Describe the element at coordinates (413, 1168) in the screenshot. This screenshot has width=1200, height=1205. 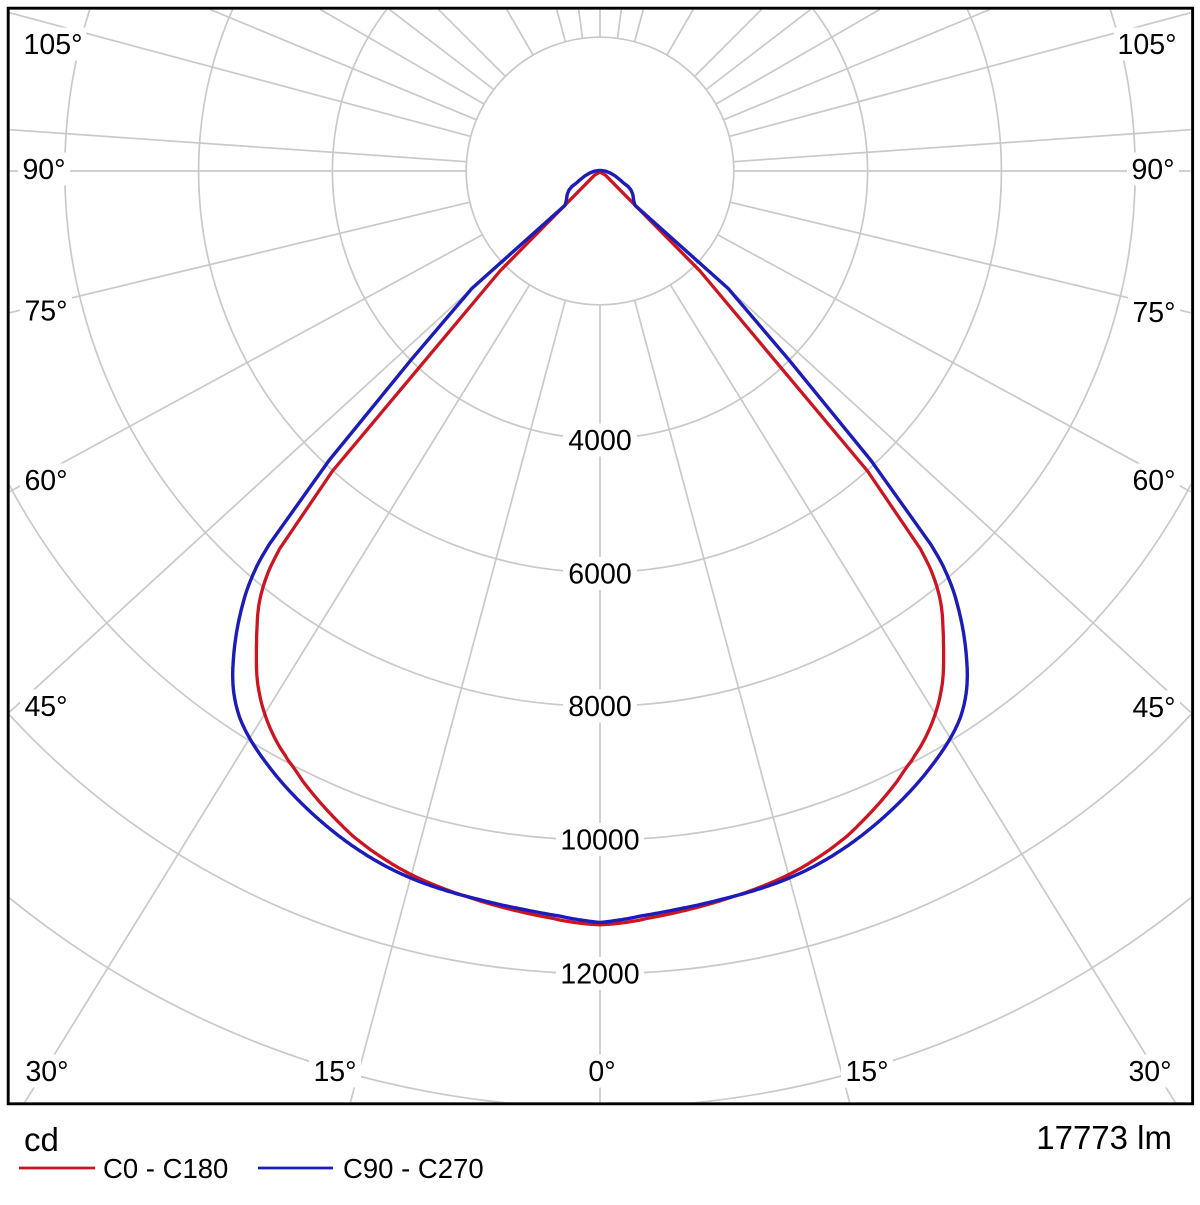
I see `svg-text: C90 - C270` at that location.